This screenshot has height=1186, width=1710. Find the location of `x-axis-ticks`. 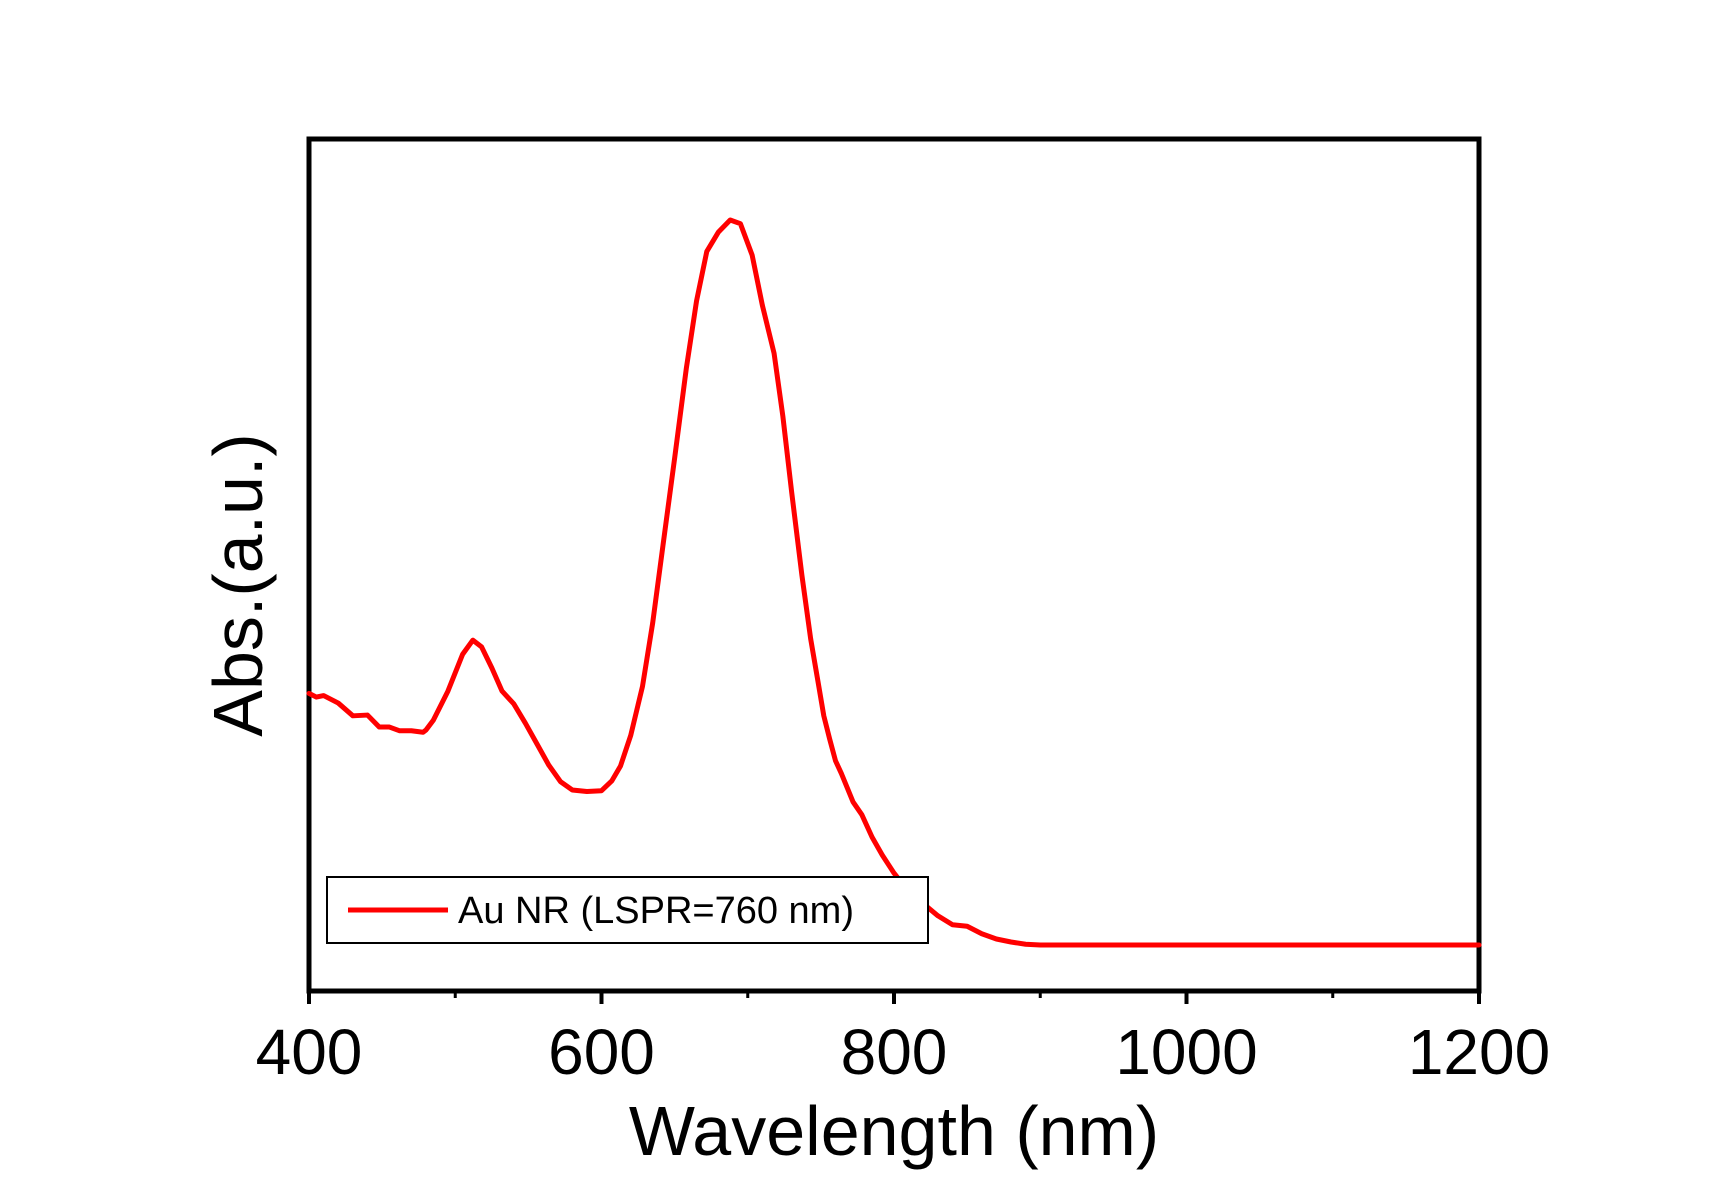

x-axis-ticks is located at coordinates (894, 997).